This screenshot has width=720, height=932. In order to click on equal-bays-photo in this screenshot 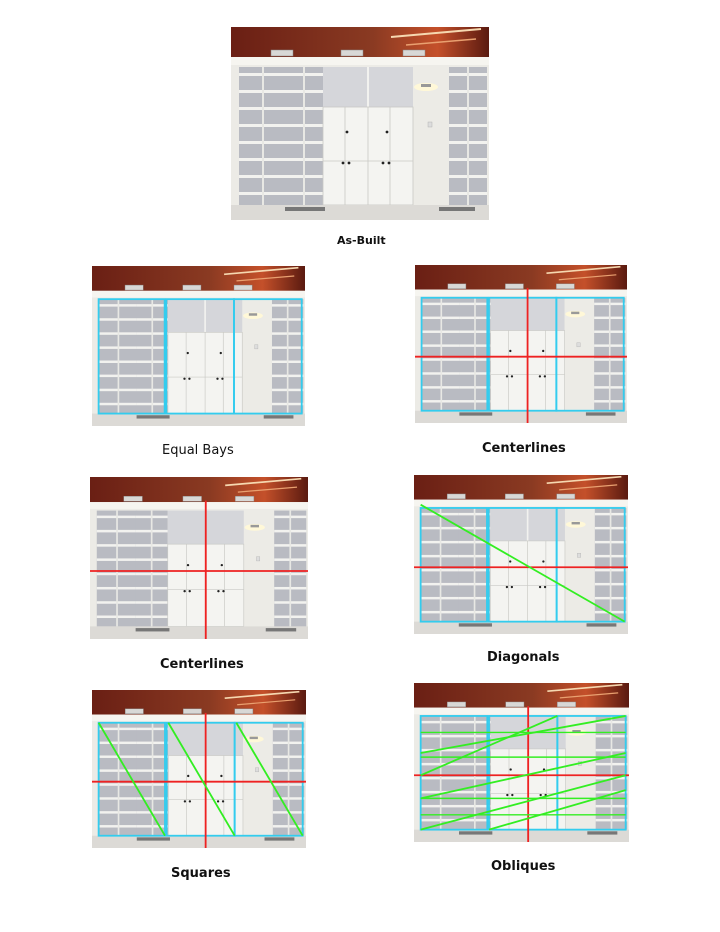, I will do `click(198, 346)`.